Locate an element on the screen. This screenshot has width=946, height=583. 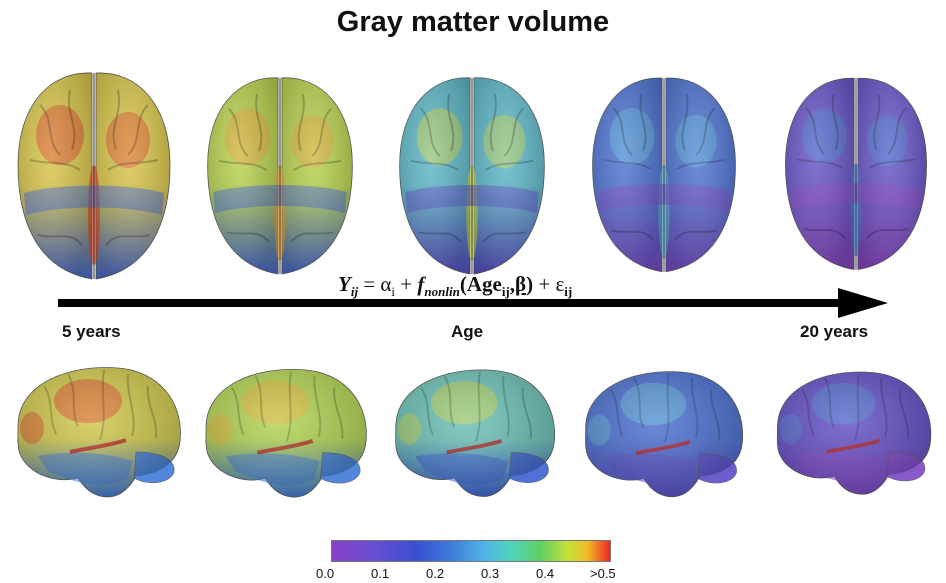
axis-start-label: 5 years is located at coordinates (91, 331).